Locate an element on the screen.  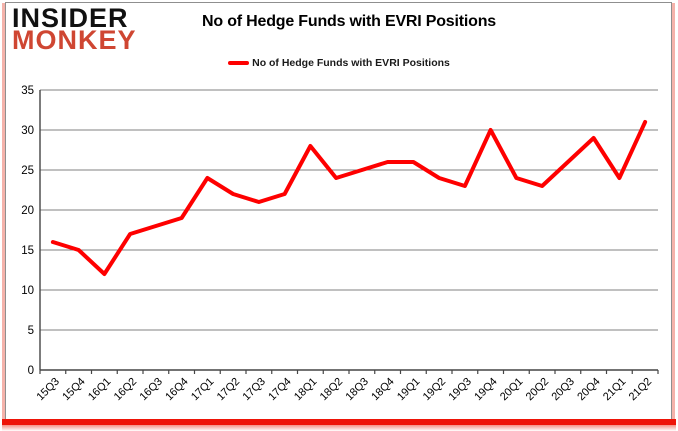
chart-title: No of Hedge Funds with EVRI Positions is located at coordinates (349, 21).